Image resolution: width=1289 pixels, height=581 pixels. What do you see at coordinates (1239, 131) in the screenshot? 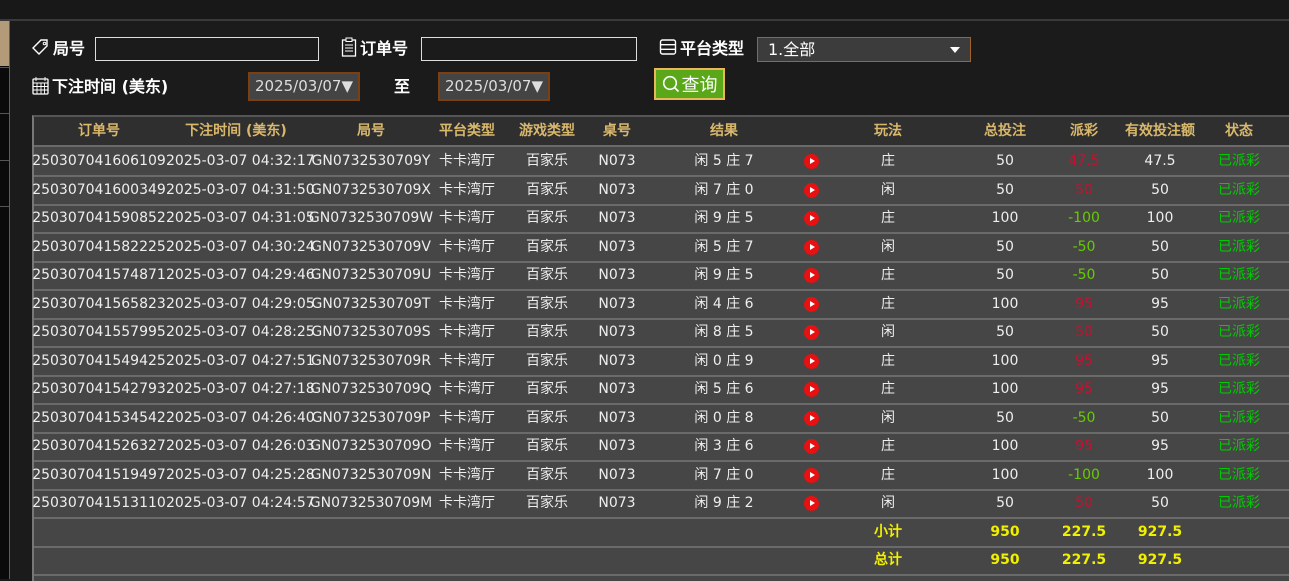
I see `column-header-status: 状态` at bounding box center [1239, 131].